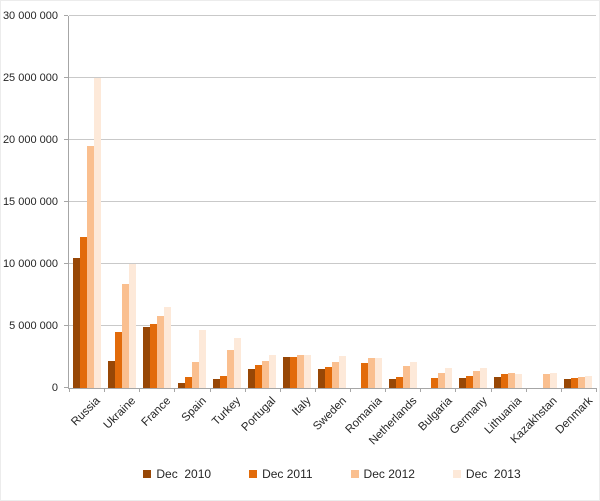 The width and height of the screenshot is (600, 501). What do you see at coordinates (224, 381) in the screenshot?
I see `bar-turkey-dec-2011` at bounding box center [224, 381].